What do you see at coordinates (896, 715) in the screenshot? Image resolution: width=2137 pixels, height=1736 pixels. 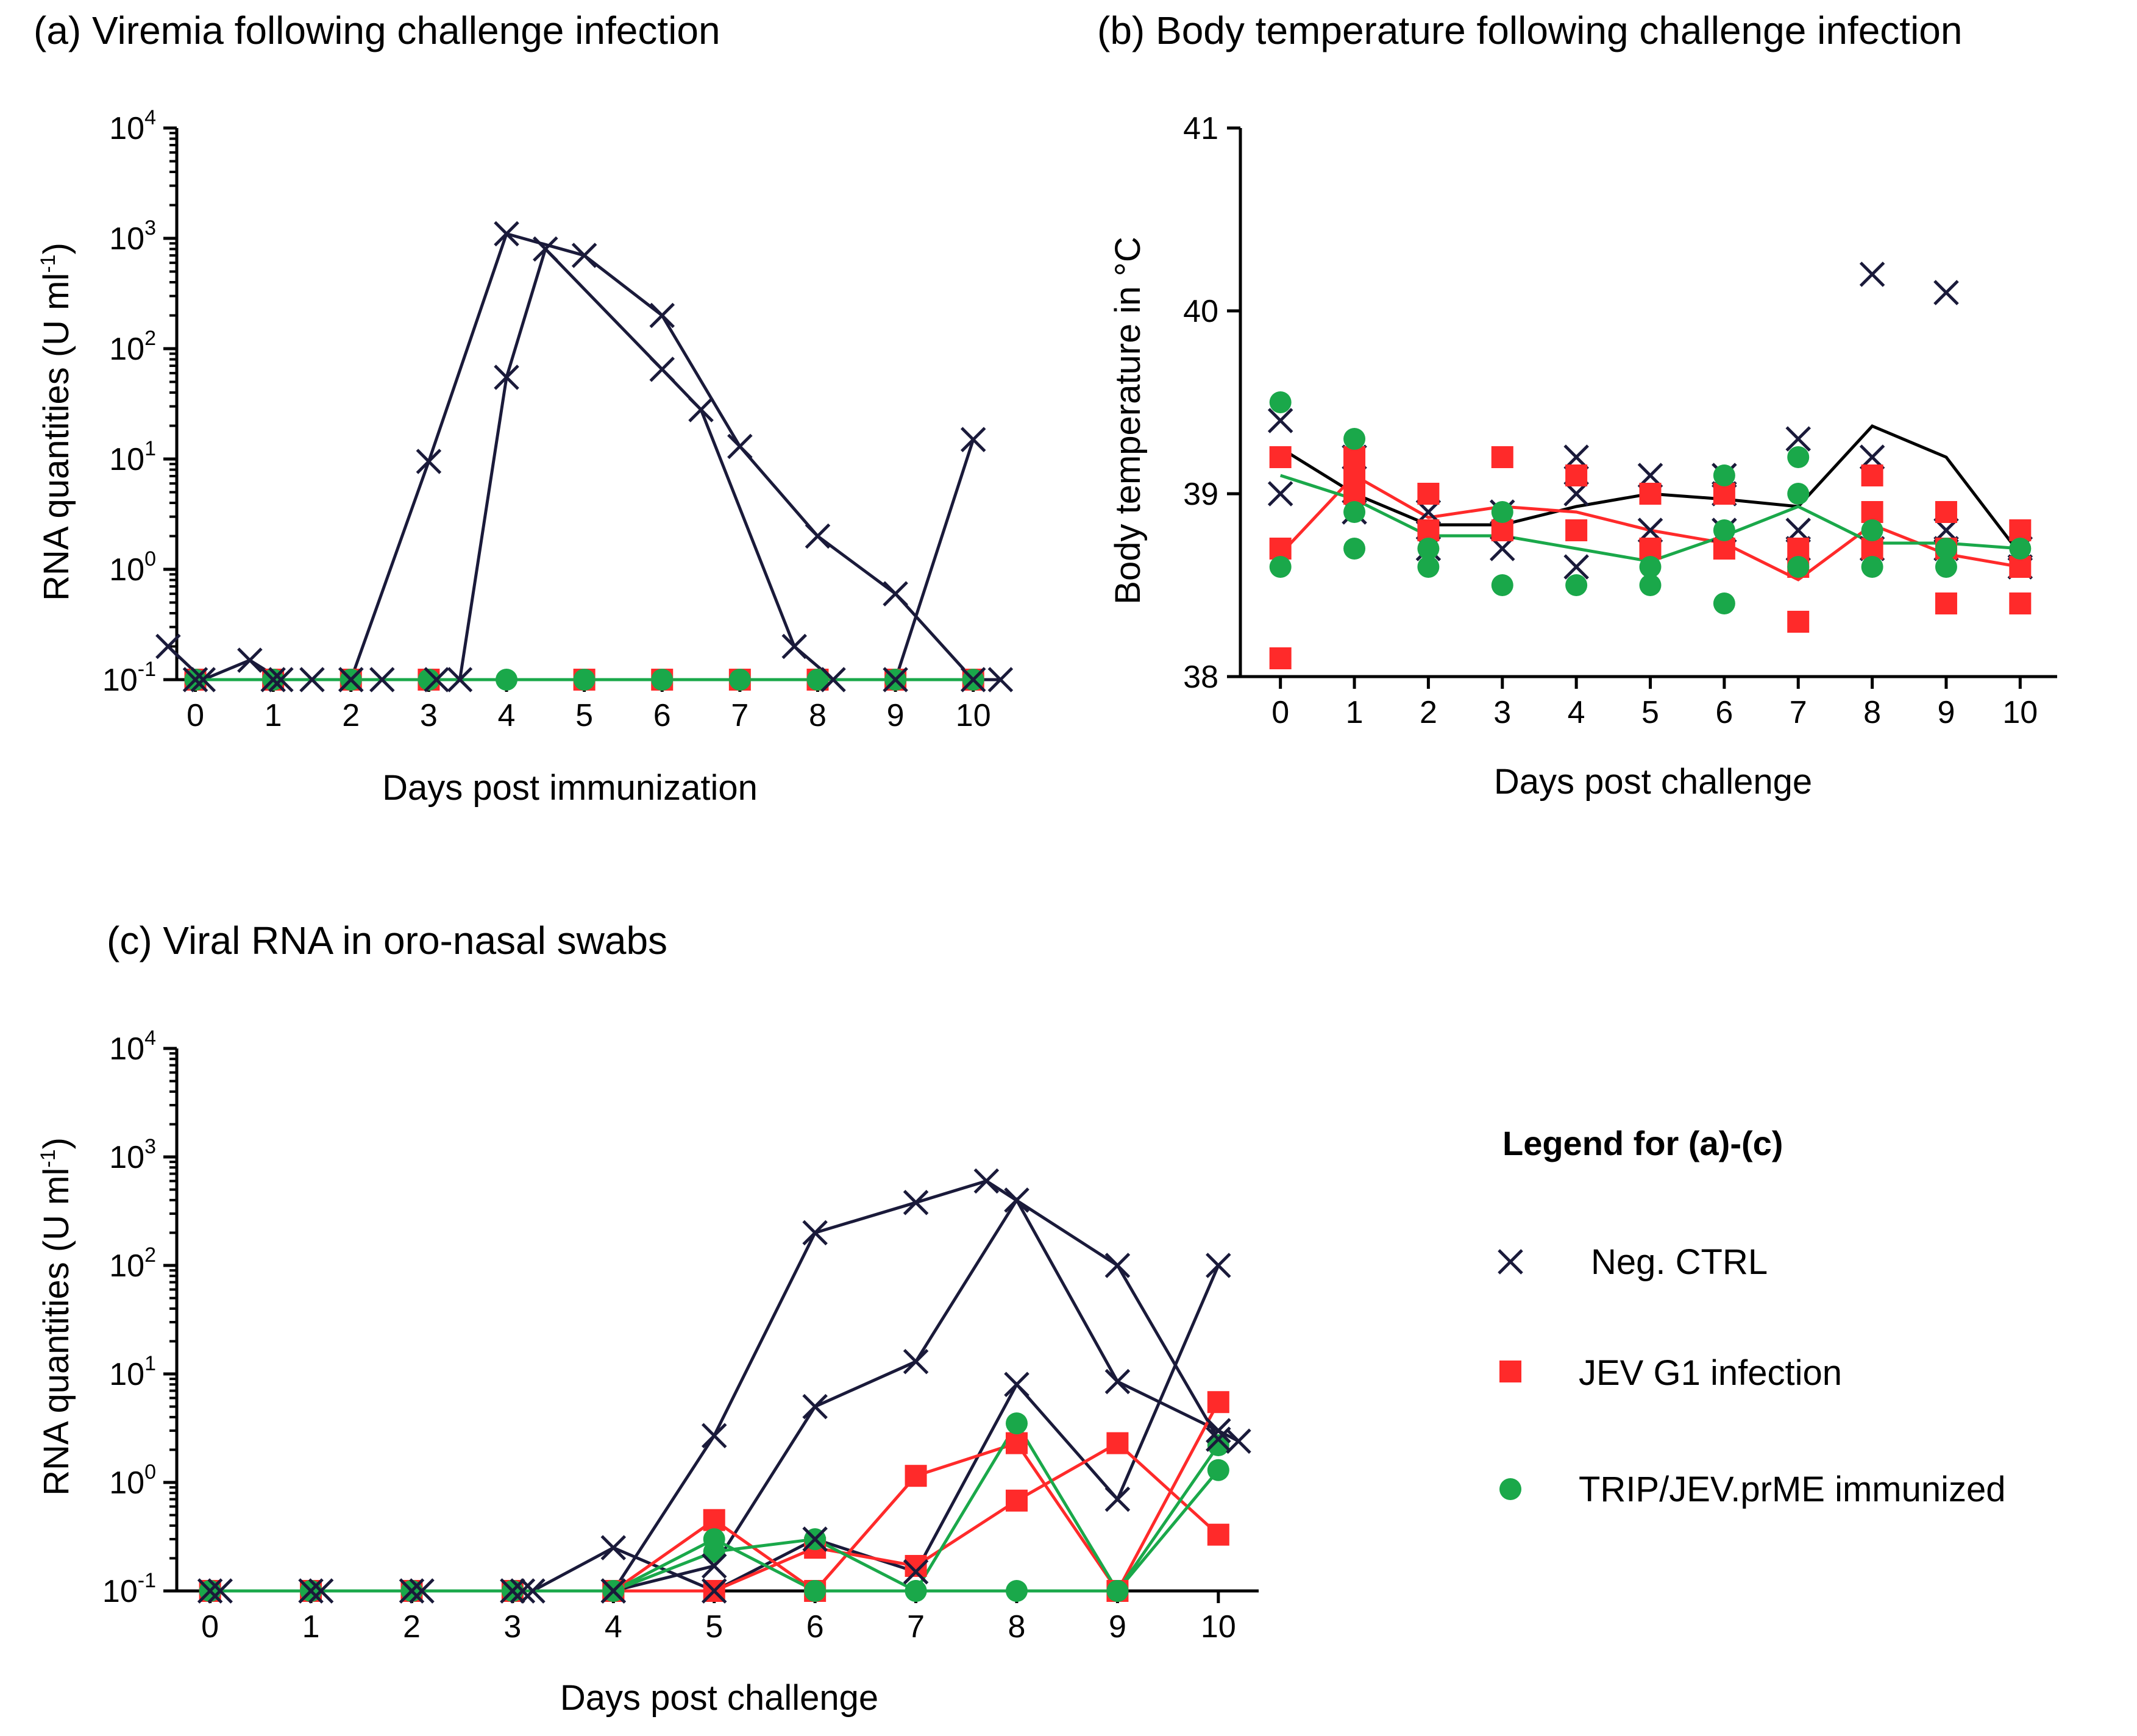 I see `panel-a-xtick-label: 9` at bounding box center [896, 715].